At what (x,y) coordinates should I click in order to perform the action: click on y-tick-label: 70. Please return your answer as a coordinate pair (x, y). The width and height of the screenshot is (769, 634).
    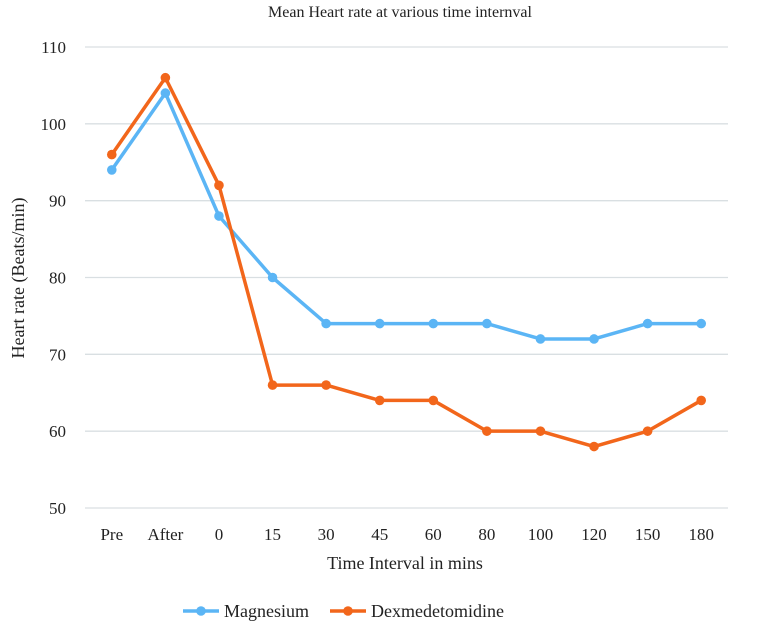
    Looking at the image, I should click on (57, 354).